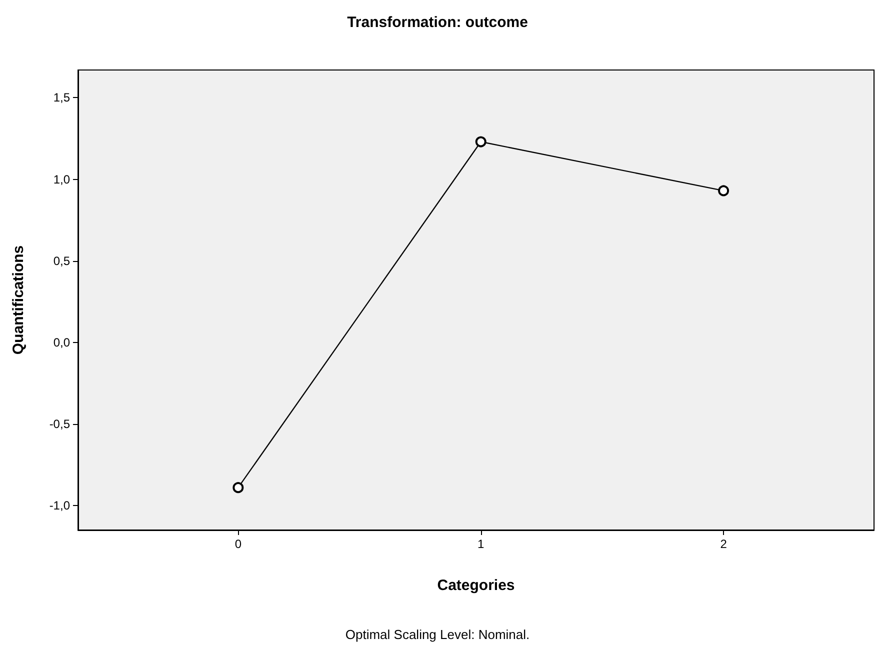 This screenshot has height=654, width=875. What do you see at coordinates (476, 585) in the screenshot?
I see `x-axis-title: Categories` at bounding box center [476, 585].